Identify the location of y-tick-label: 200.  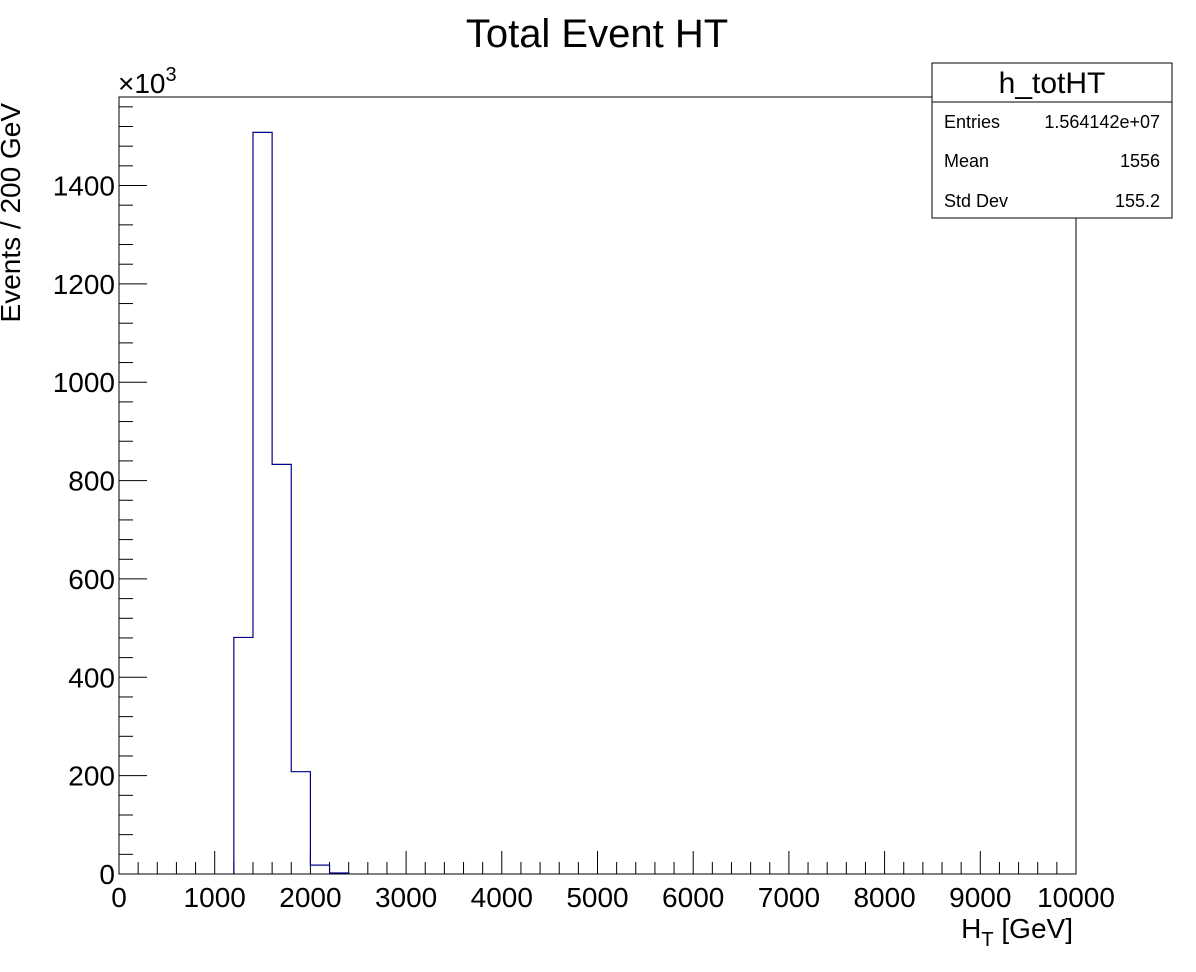
(91, 776).